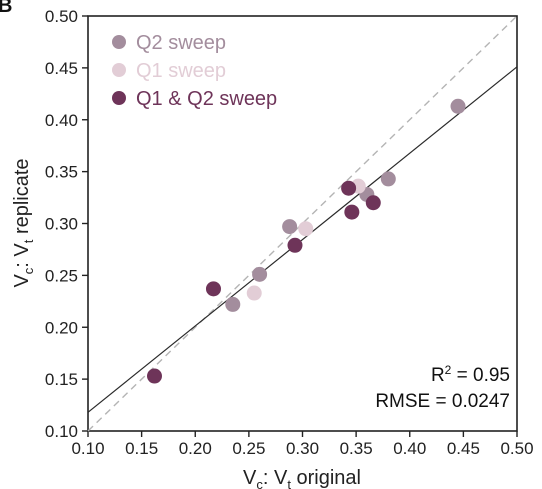 This screenshot has height=489, width=542. I want to click on legend-label-both: Q1 & Q2 sweep, so click(206, 99).